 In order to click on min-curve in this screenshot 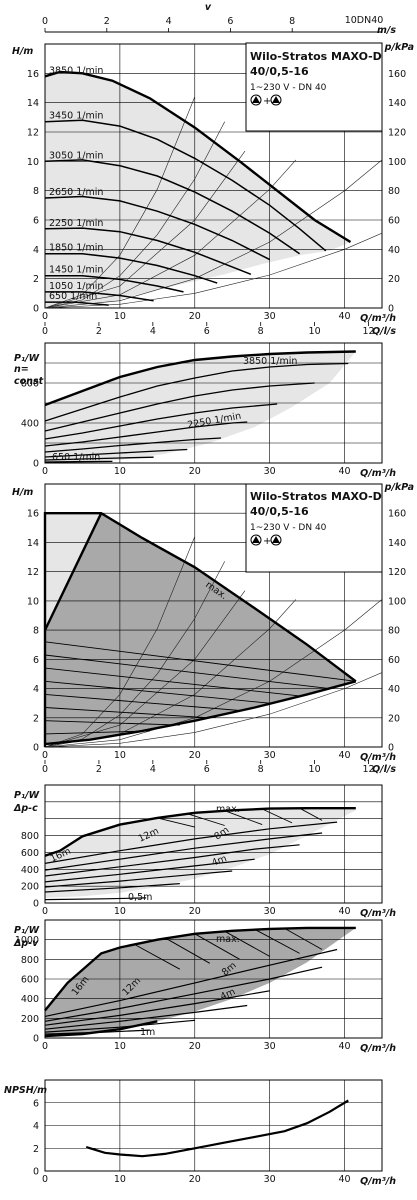, I will do `click(200, 713)`.